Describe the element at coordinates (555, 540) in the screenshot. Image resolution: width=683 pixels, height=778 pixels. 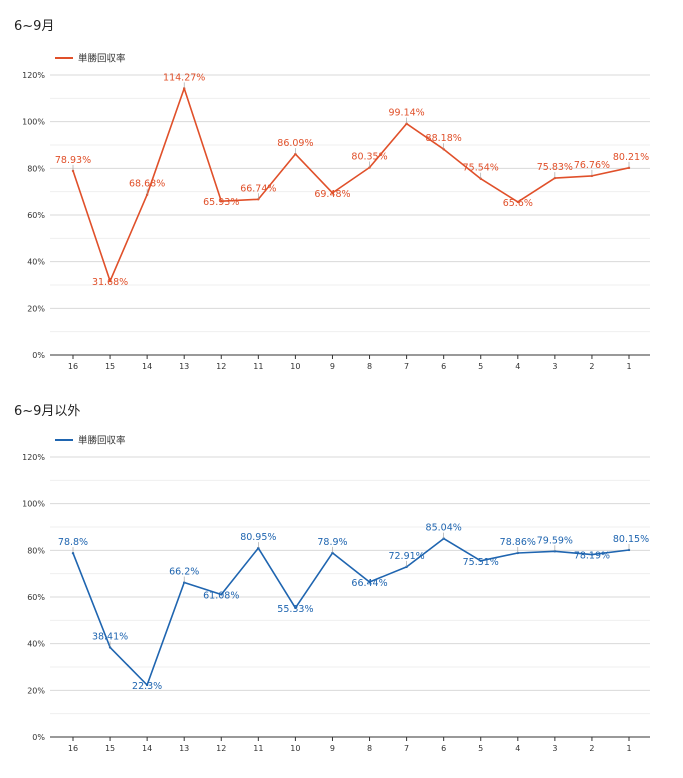
I see `data-label: 79.59%` at that location.